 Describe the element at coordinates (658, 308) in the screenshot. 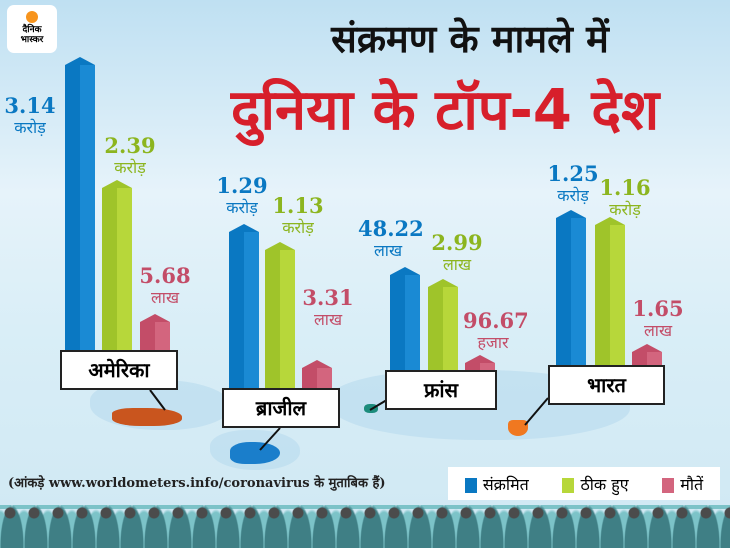

I see `value: 1.65` at that location.